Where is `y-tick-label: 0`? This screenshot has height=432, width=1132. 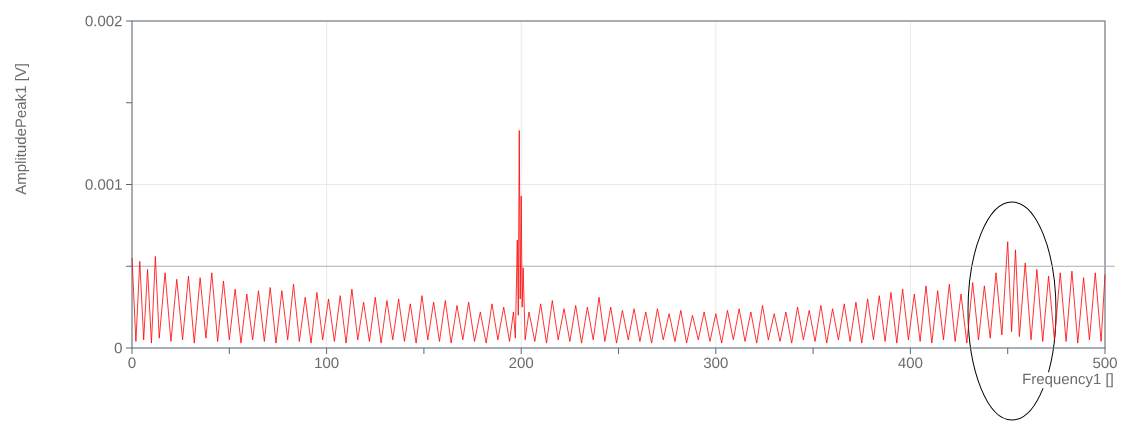
y-tick-label: 0 is located at coordinates (118, 348).